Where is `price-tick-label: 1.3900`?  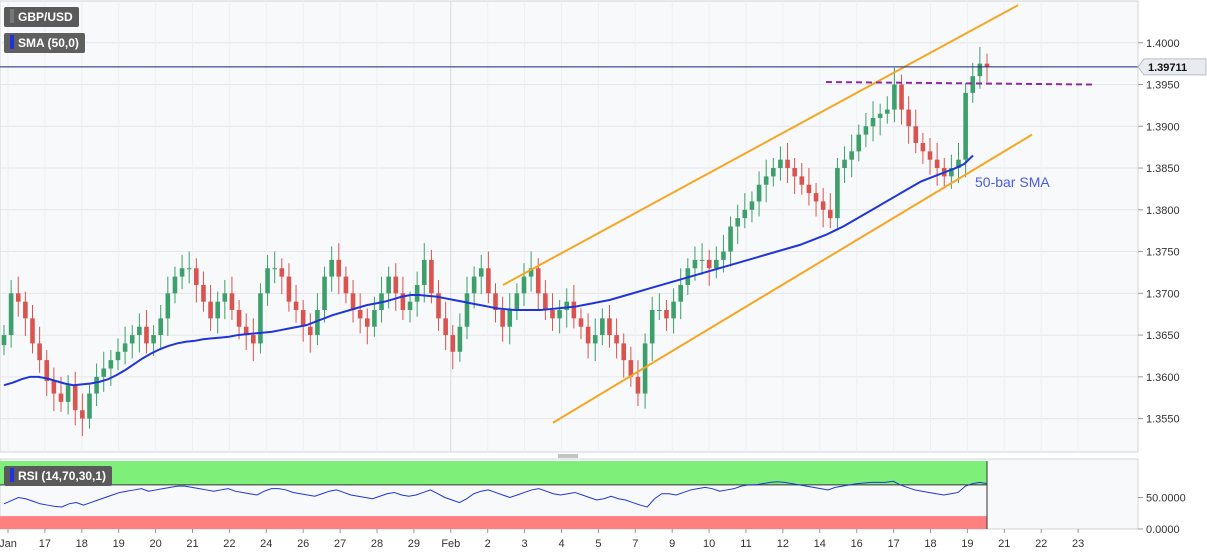
price-tick-label: 1.3900 is located at coordinates (1163, 127).